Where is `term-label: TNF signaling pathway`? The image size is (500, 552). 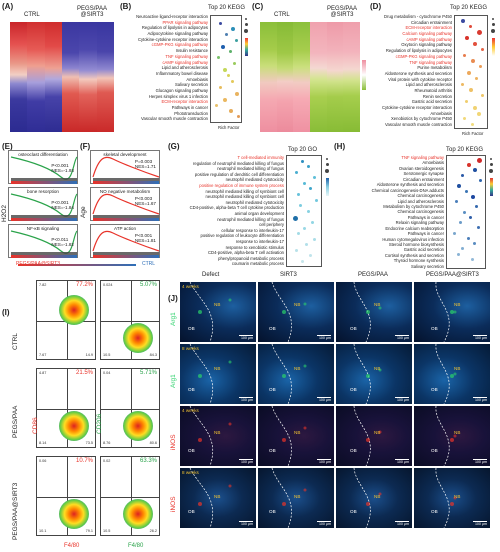 term-label: TNF signaling pathway is located at coordinates (422, 157).